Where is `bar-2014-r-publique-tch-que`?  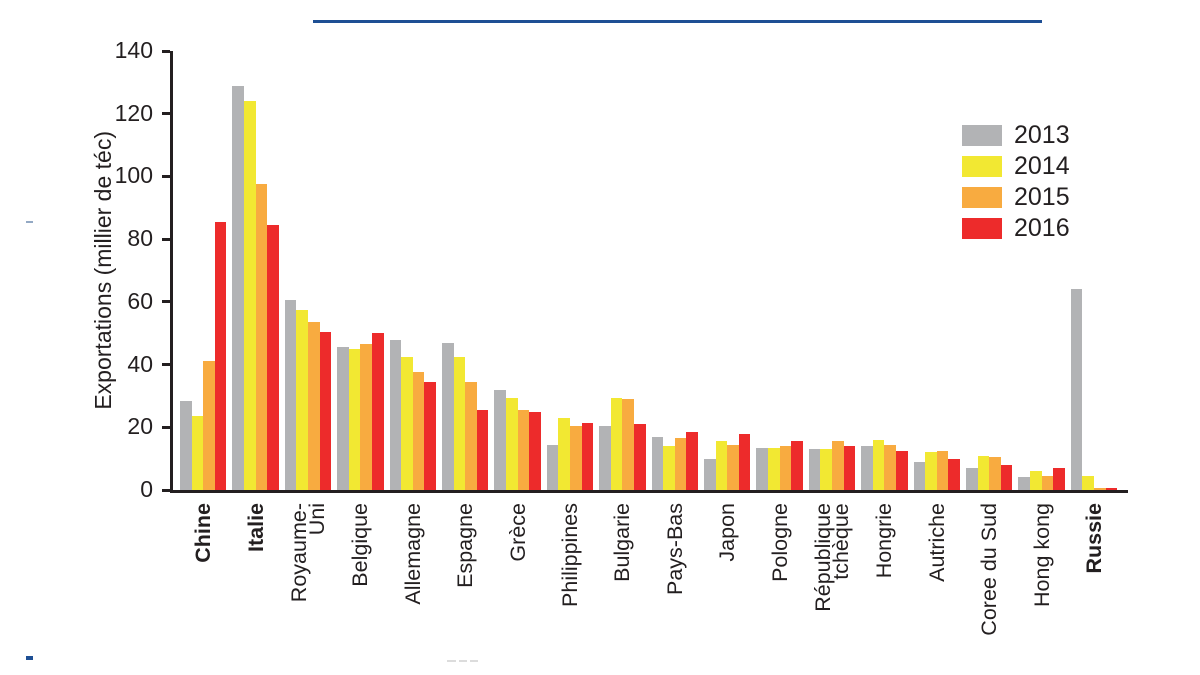
bar-2014-r-publique-tch-que is located at coordinates (826, 469).